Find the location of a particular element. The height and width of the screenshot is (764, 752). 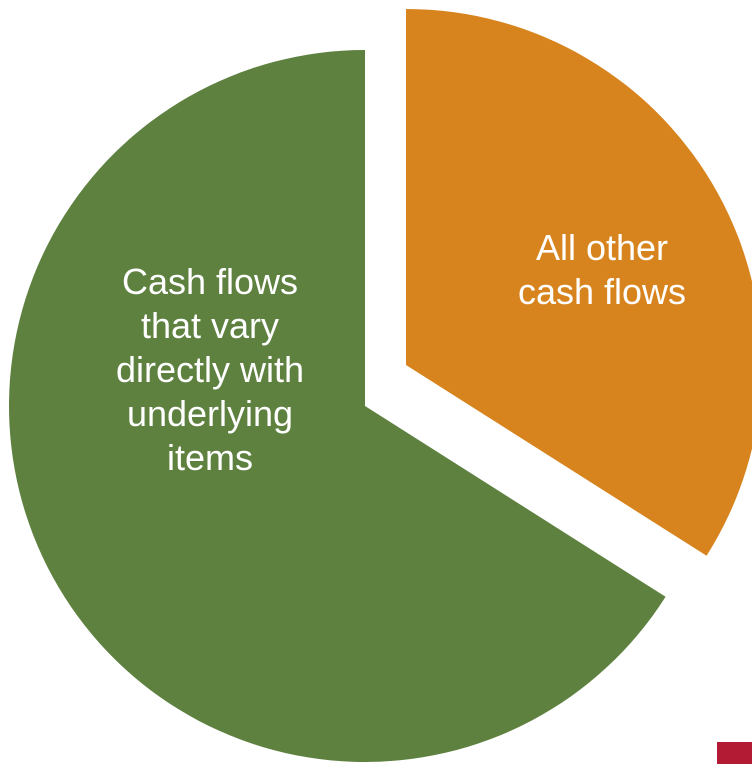

pie-slice-label-line: that vary is located at coordinates (210, 325).